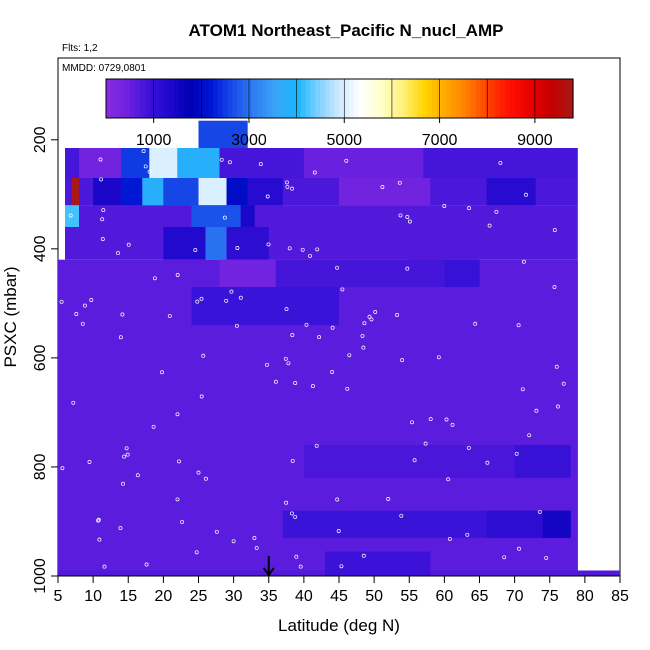 The image size is (650, 650). Describe the element at coordinates (268, 566) in the screenshot. I see `latitude-marker` at that location.